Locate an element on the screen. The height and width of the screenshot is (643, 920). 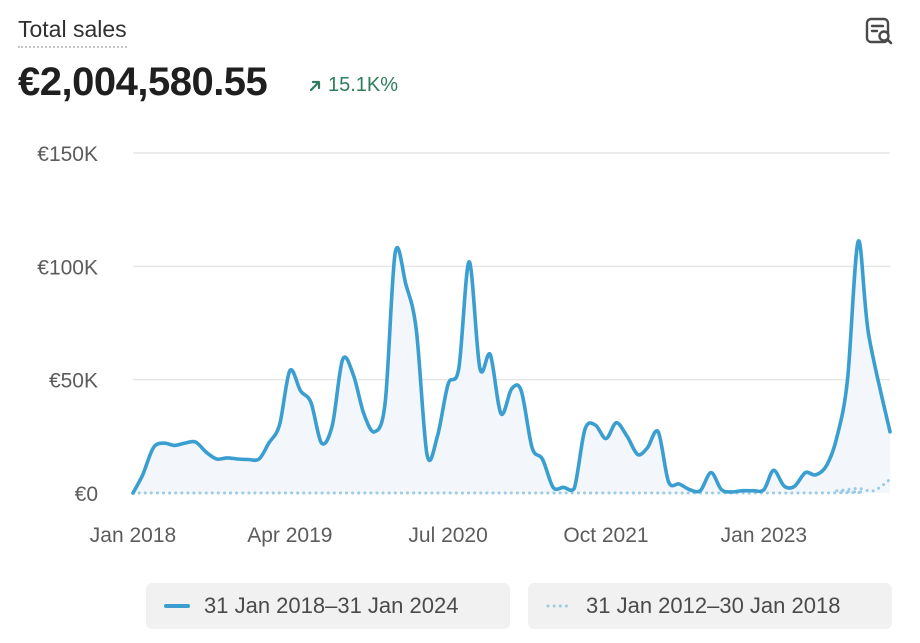
legend-comparison-label: 31 Jan 2012–30 Jan 2018 is located at coordinates (713, 605).